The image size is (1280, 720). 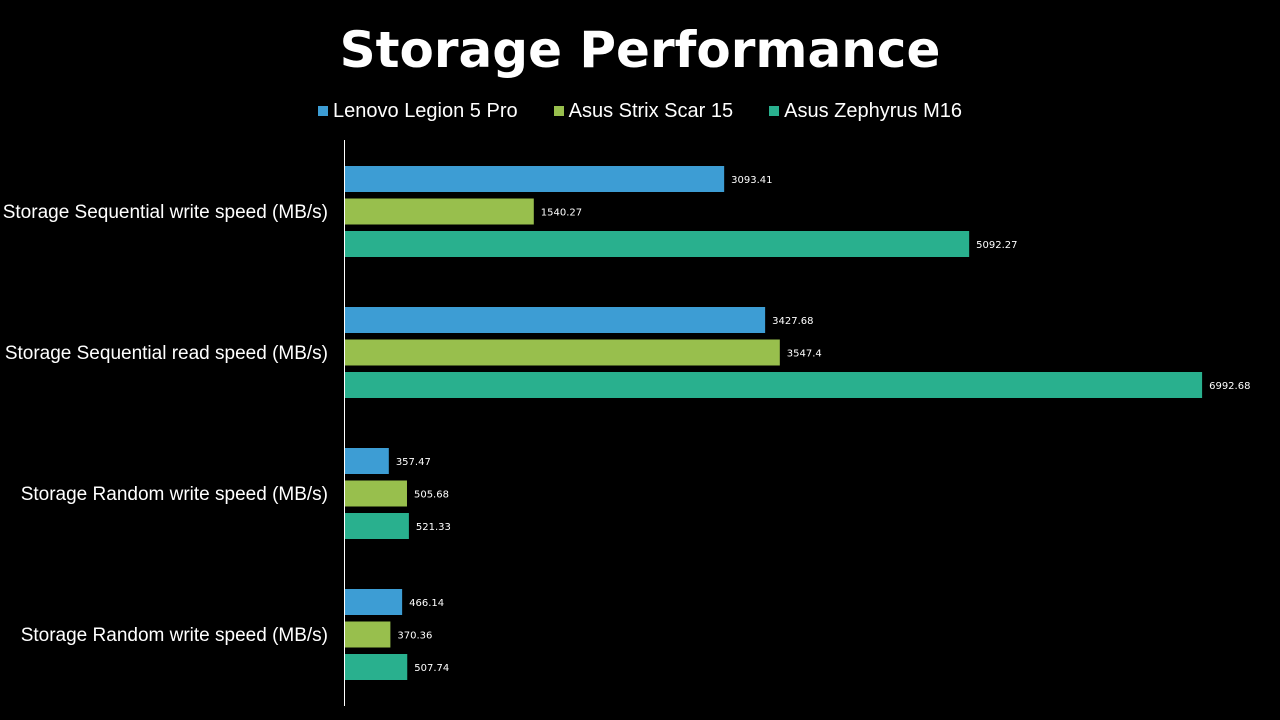 I want to click on legend-item-lenovo-legion-5-pro: Lenovo Legion 5 Pro, so click(x=418, y=111).